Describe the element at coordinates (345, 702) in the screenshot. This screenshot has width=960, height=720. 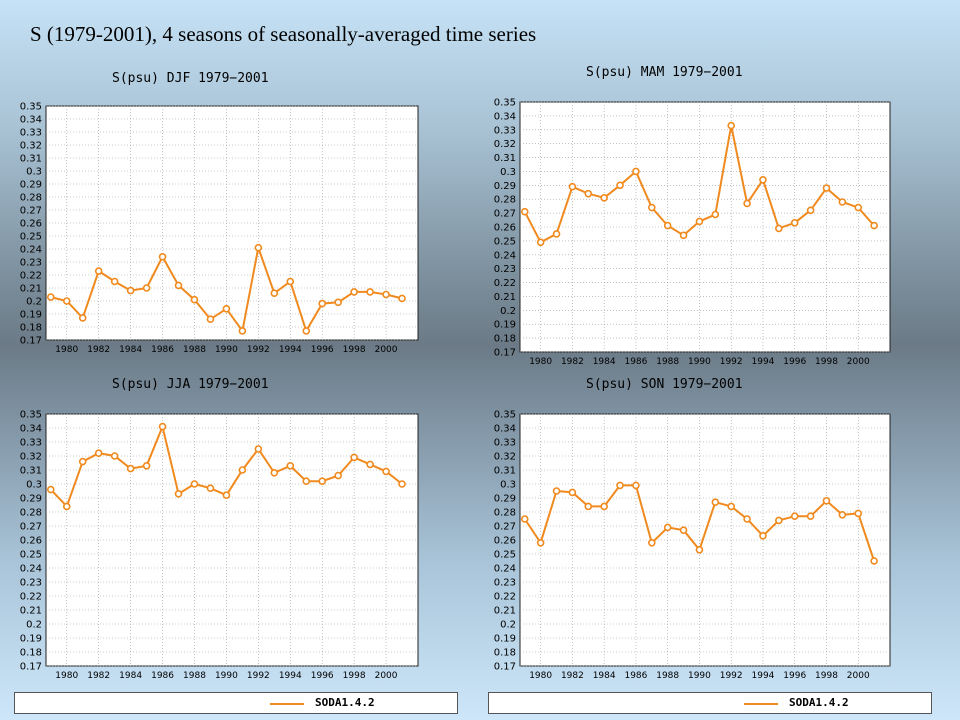
I see `legend-label: SODA1.4.2` at that location.